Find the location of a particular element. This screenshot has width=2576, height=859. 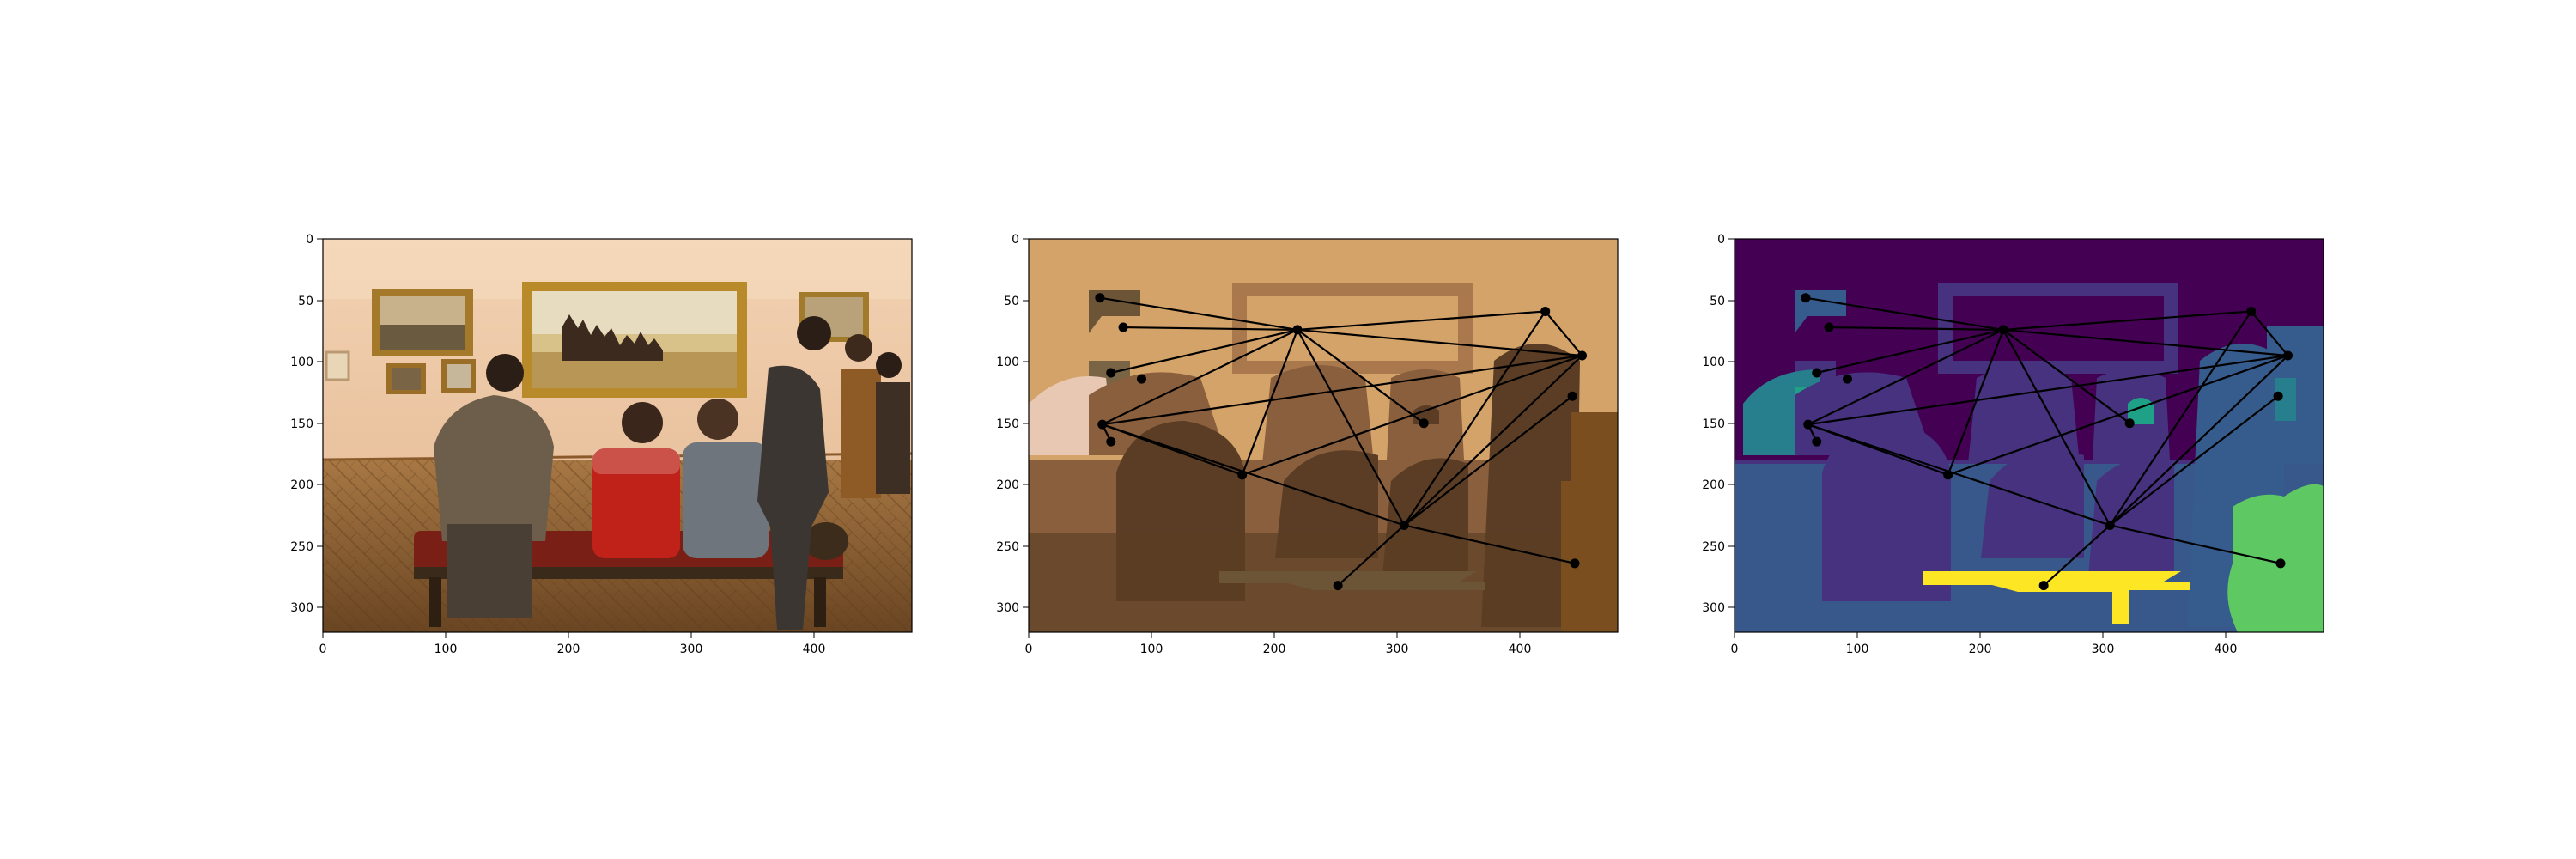

label-map-image is located at coordinates (2029, 435).